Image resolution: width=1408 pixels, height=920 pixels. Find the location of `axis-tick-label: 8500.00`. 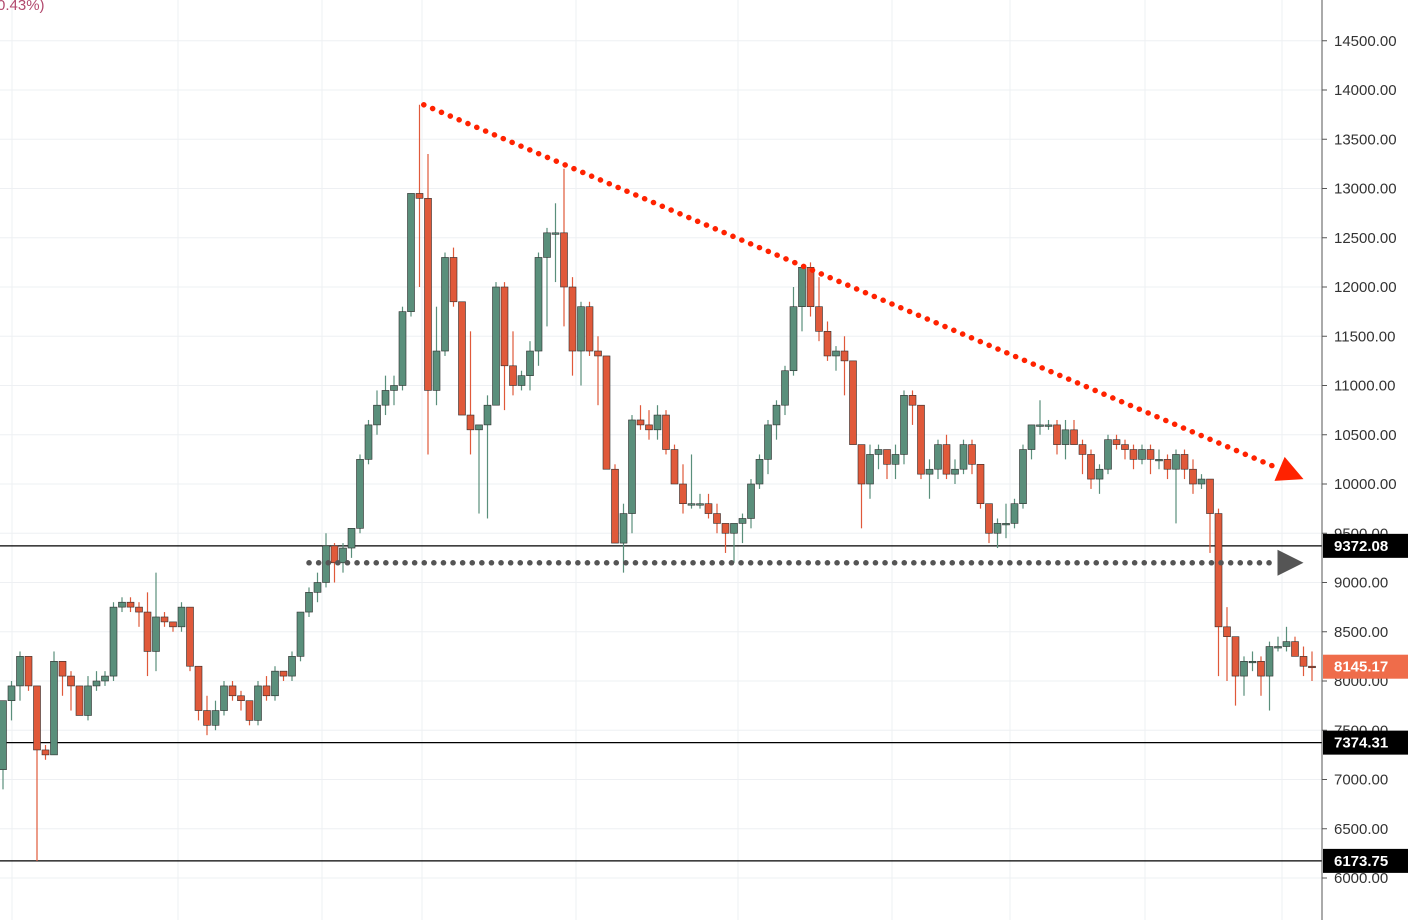

axis-tick-label: 8500.00 is located at coordinates (1361, 632).